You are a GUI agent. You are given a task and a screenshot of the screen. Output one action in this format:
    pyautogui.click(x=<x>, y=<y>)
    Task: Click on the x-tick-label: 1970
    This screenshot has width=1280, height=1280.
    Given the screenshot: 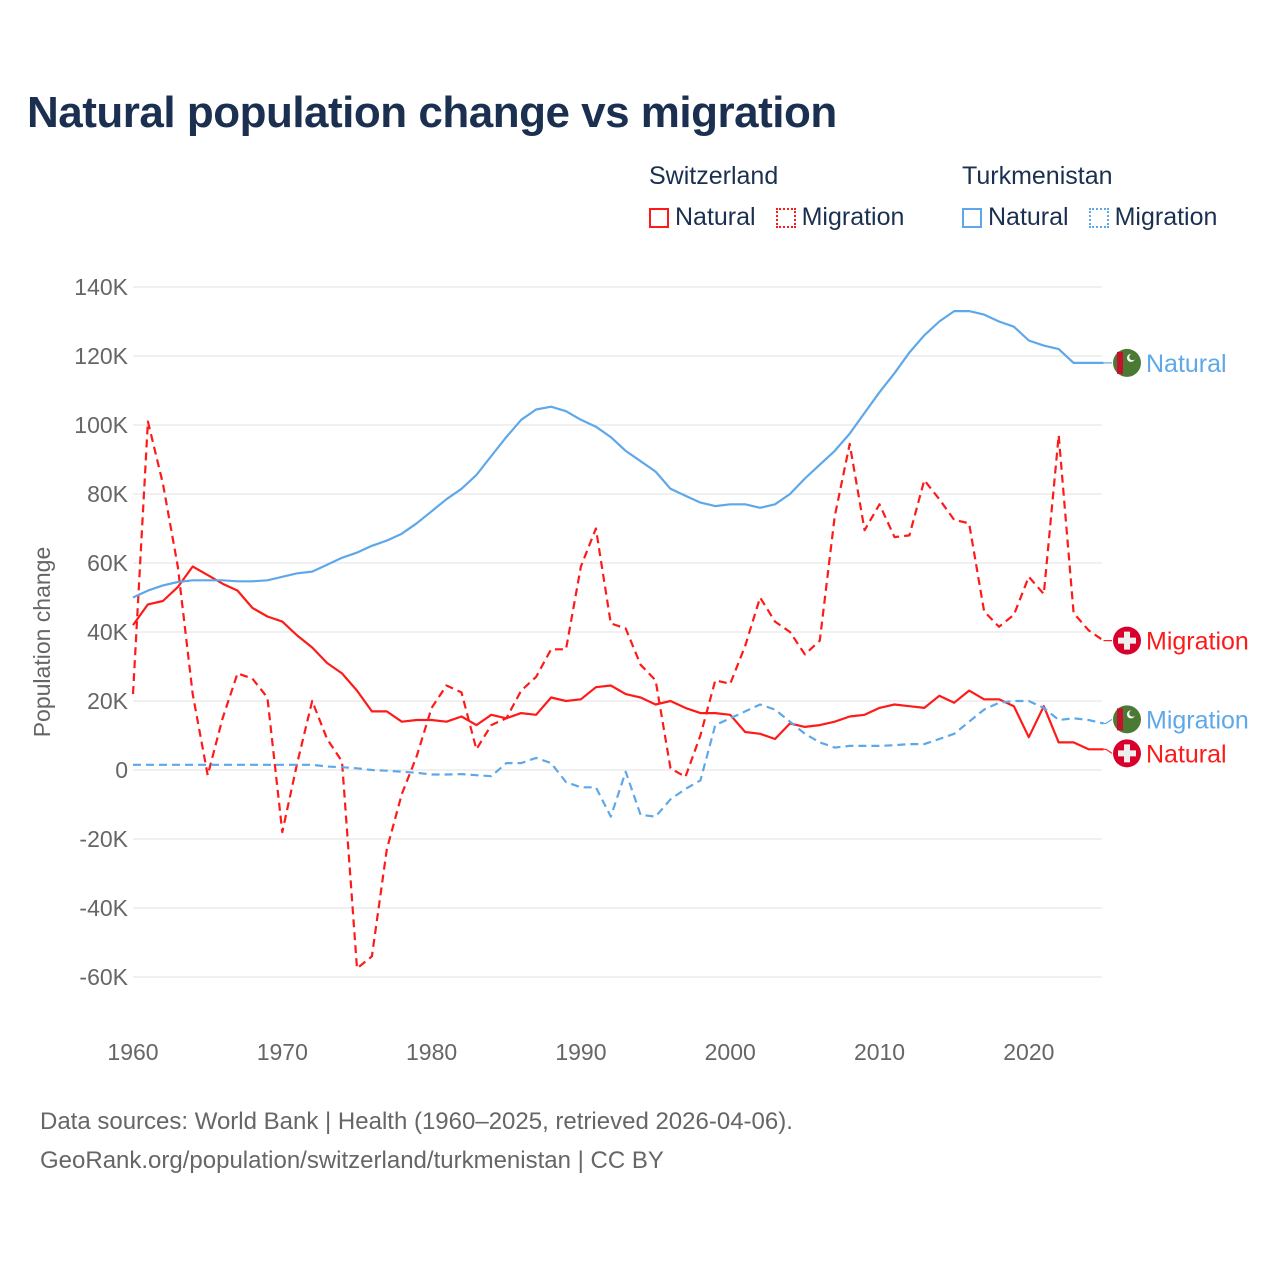 What is the action you would take?
    pyautogui.click(x=282, y=1052)
    